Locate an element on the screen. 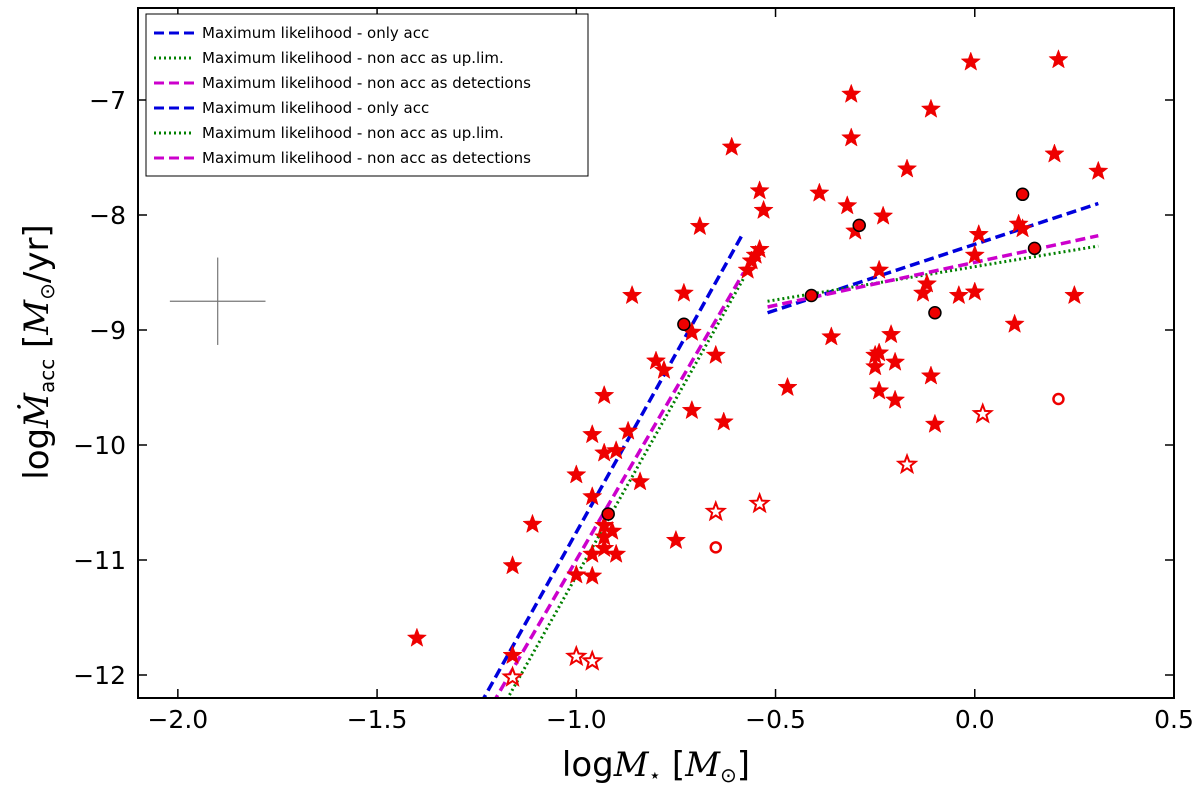 The image size is (1200, 788). y-tick-label-6: −7 is located at coordinates (107, 100).